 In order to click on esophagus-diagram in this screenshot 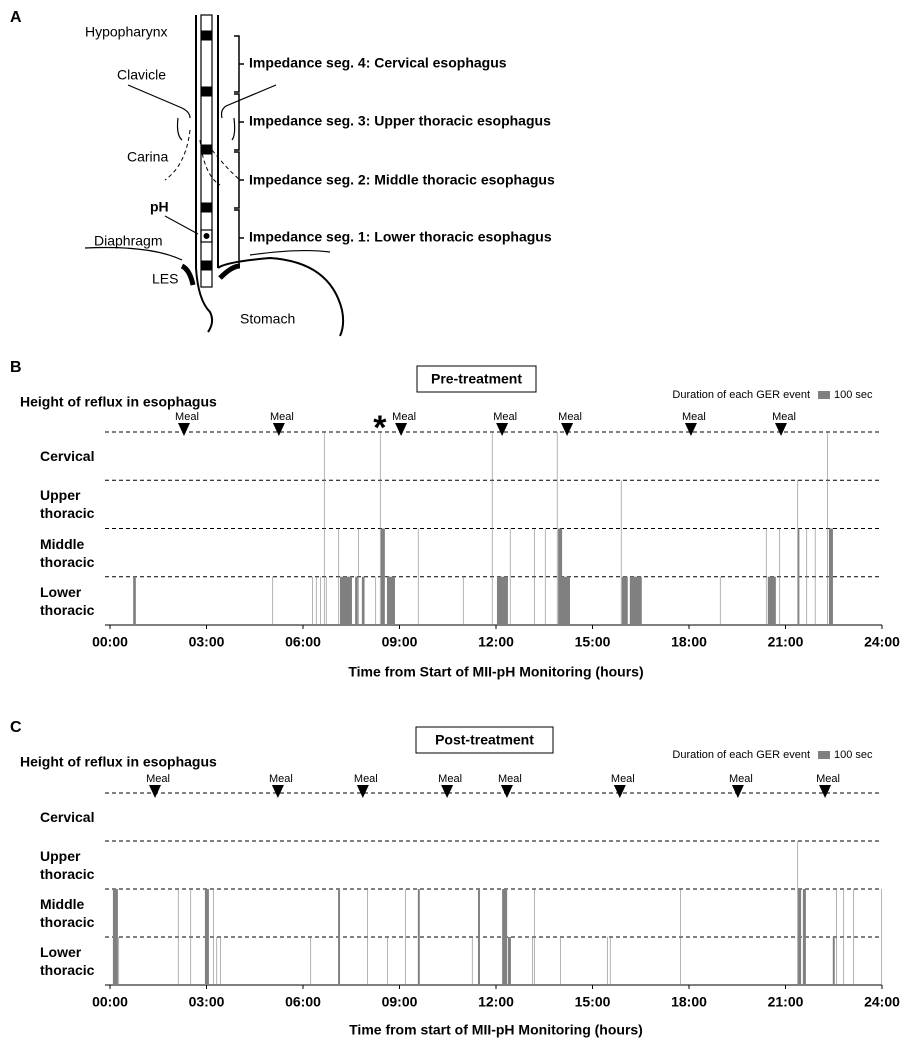, I will do `click(214, 175)`.